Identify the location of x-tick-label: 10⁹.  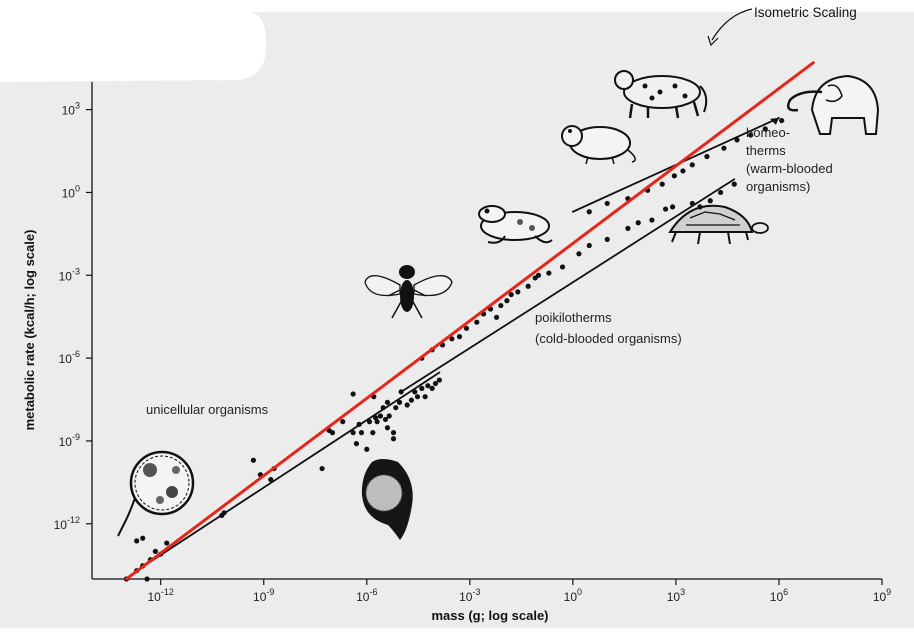
(882, 595).